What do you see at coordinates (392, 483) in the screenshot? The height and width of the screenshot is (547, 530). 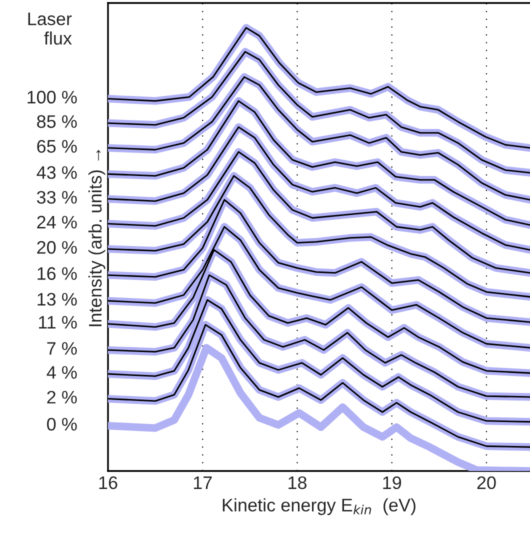 I see `x-tick-label: 19` at bounding box center [392, 483].